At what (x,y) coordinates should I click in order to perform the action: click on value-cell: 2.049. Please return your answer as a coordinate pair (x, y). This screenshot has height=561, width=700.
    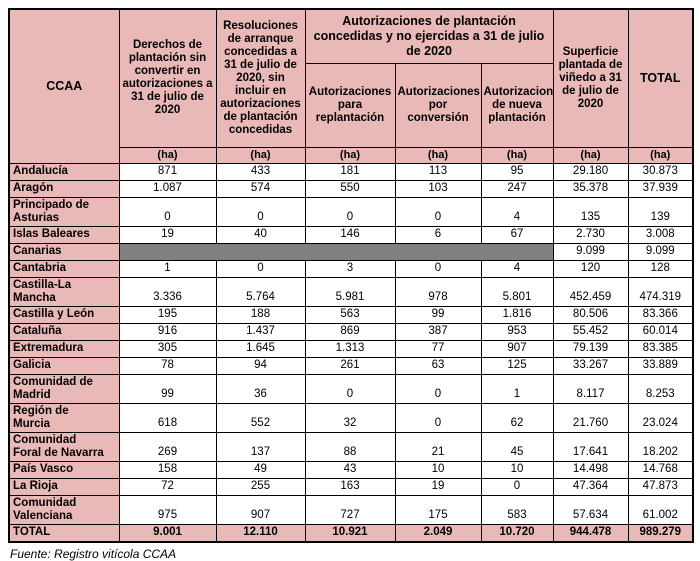
    Looking at the image, I should click on (438, 532).